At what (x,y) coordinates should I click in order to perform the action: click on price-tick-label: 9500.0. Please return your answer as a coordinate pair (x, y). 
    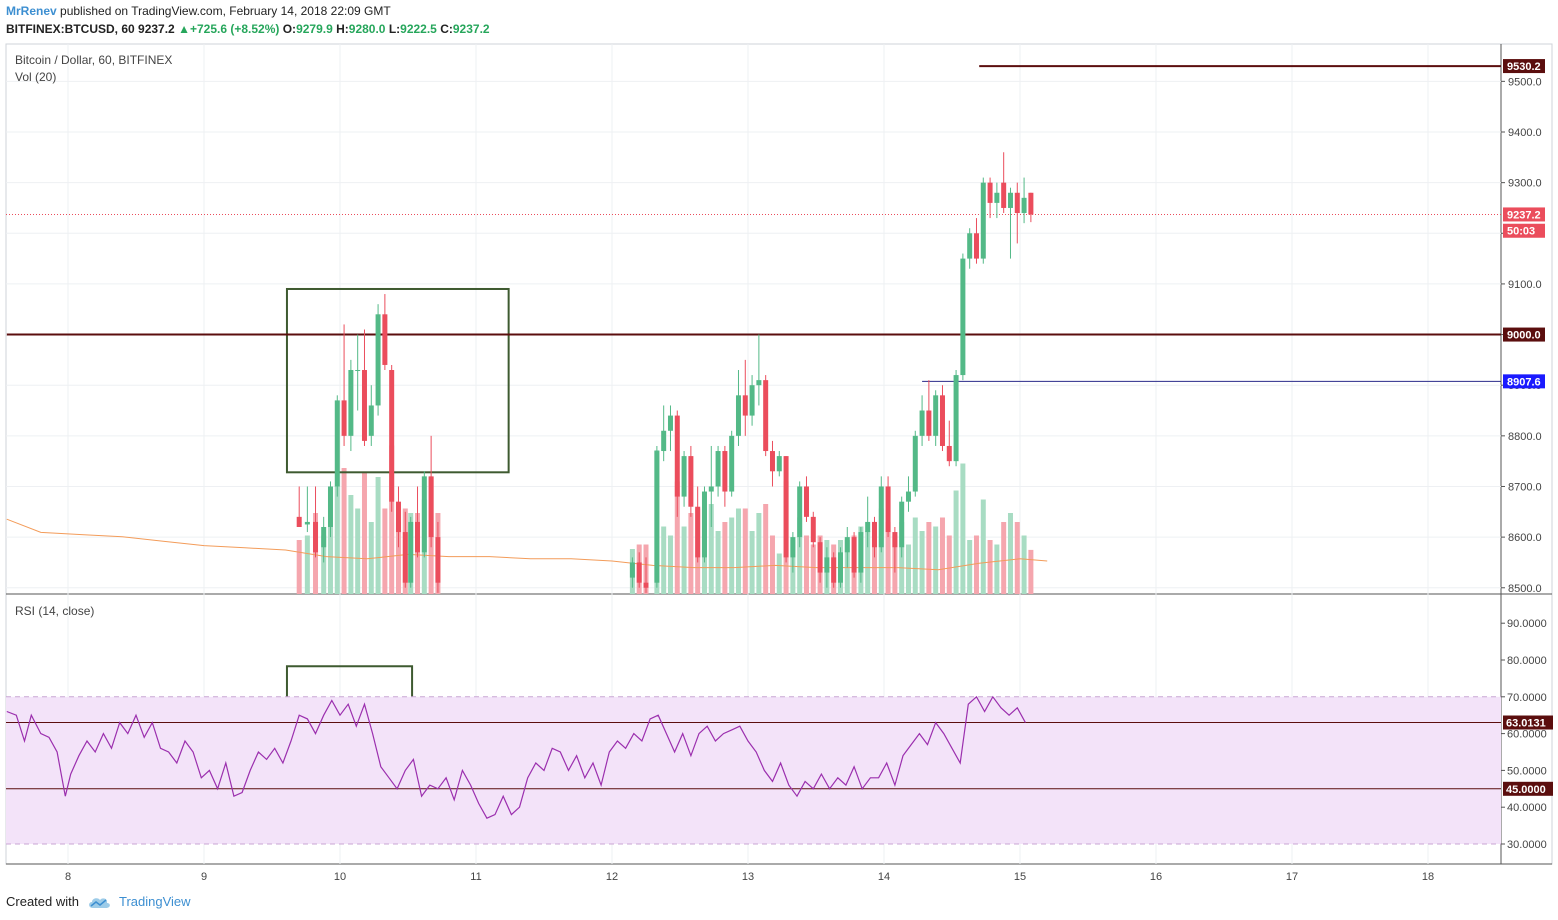
    Looking at the image, I should click on (1525, 82).